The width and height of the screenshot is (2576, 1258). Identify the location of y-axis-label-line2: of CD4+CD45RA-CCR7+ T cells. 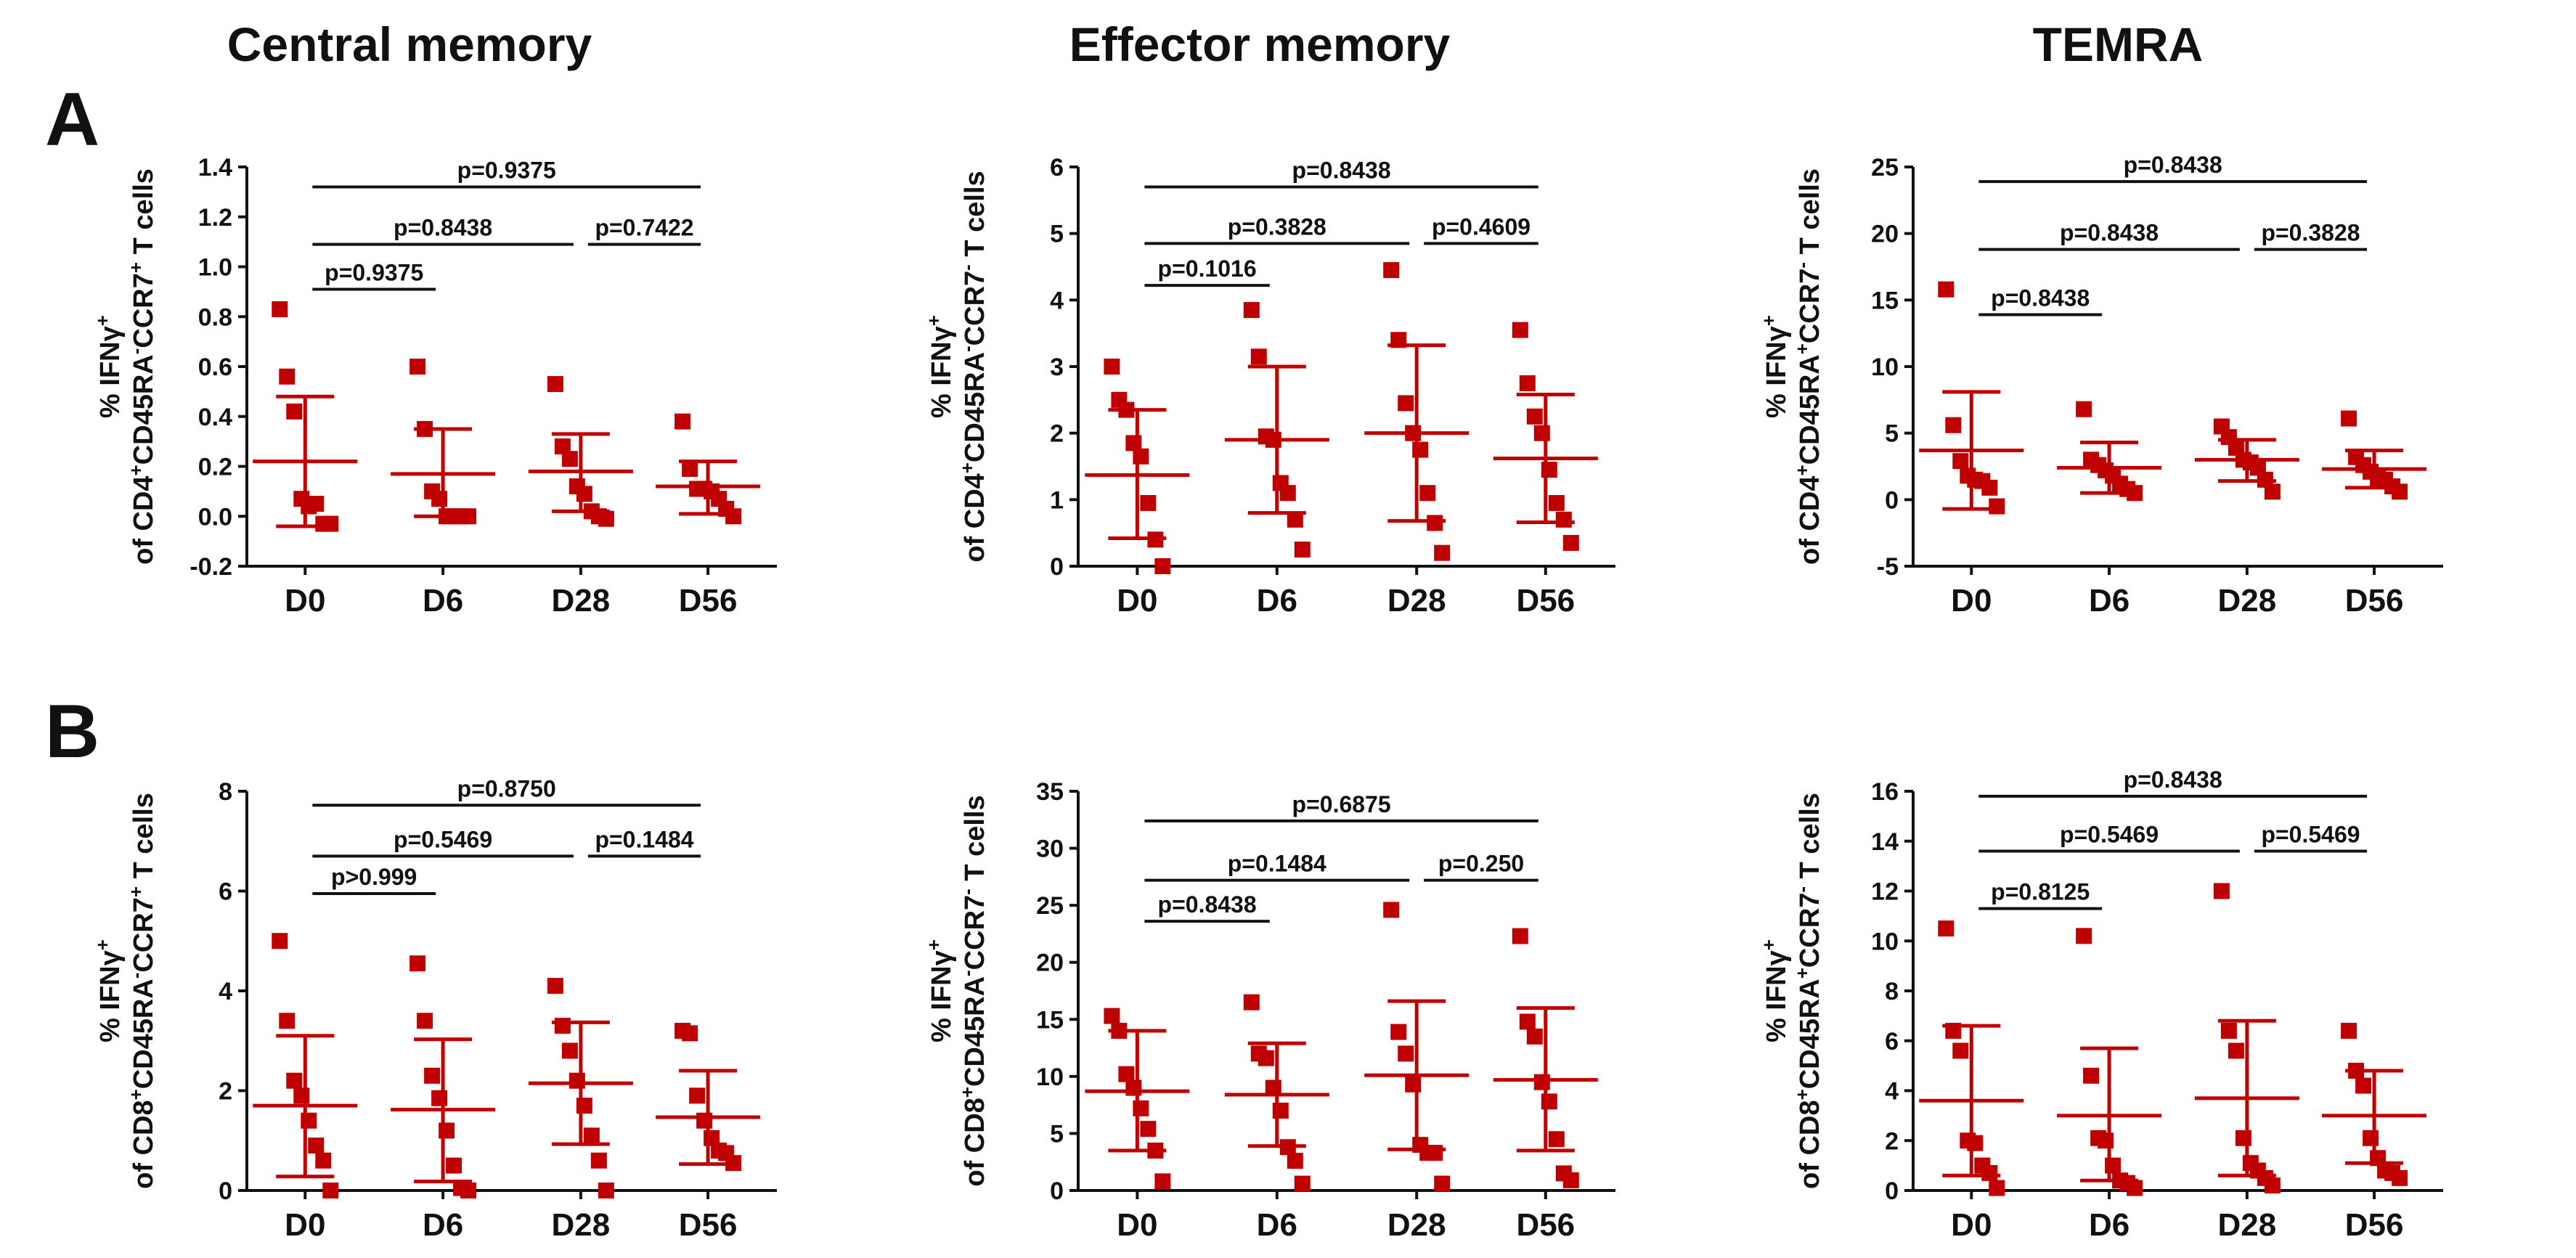
(142, 367).